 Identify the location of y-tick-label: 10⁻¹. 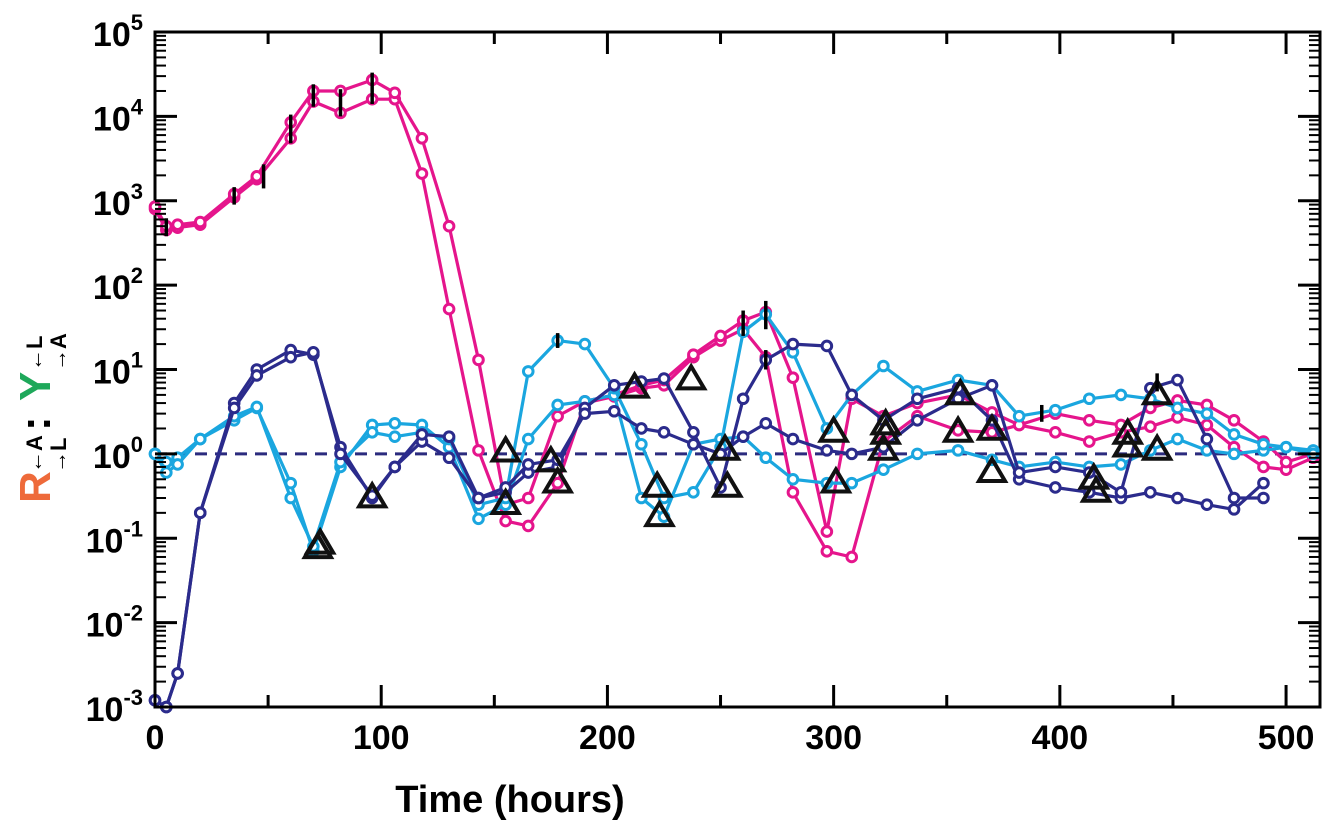
(114, 538).